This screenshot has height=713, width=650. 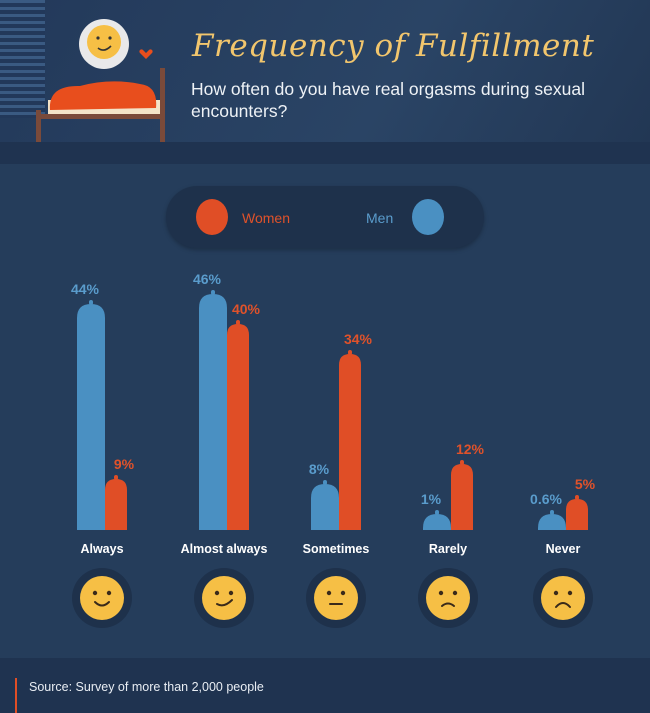 I want to click on heart-icon, so click(x=146, y=54).